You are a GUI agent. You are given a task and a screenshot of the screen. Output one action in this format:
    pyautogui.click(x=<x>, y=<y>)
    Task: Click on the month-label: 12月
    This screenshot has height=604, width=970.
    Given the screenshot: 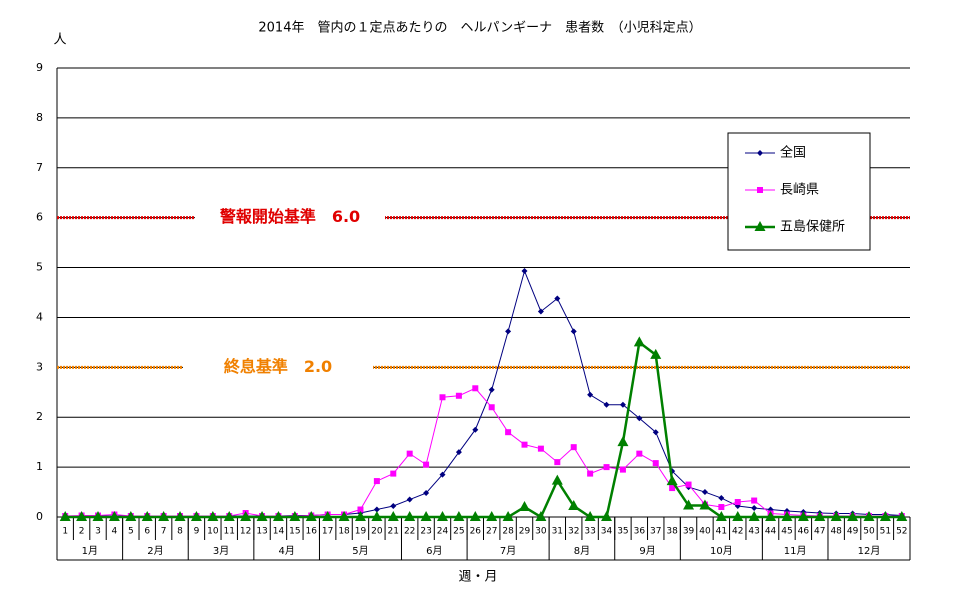 What is the action you would take?
    pyautogui.click(x=869, y=551)
    